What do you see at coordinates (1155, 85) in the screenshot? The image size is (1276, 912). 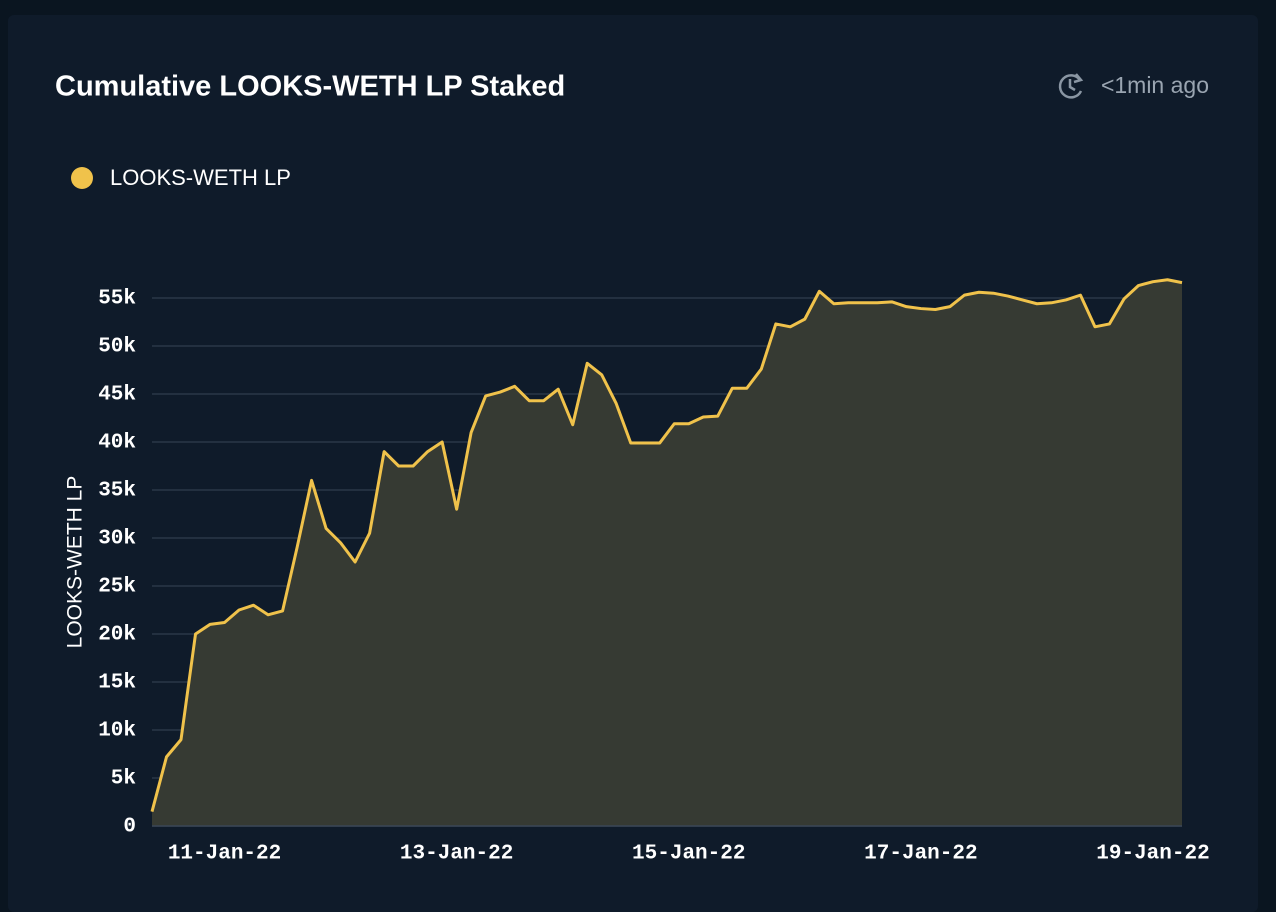 I see `updated-time: <1min ago` at bounding box center [1155, 85].